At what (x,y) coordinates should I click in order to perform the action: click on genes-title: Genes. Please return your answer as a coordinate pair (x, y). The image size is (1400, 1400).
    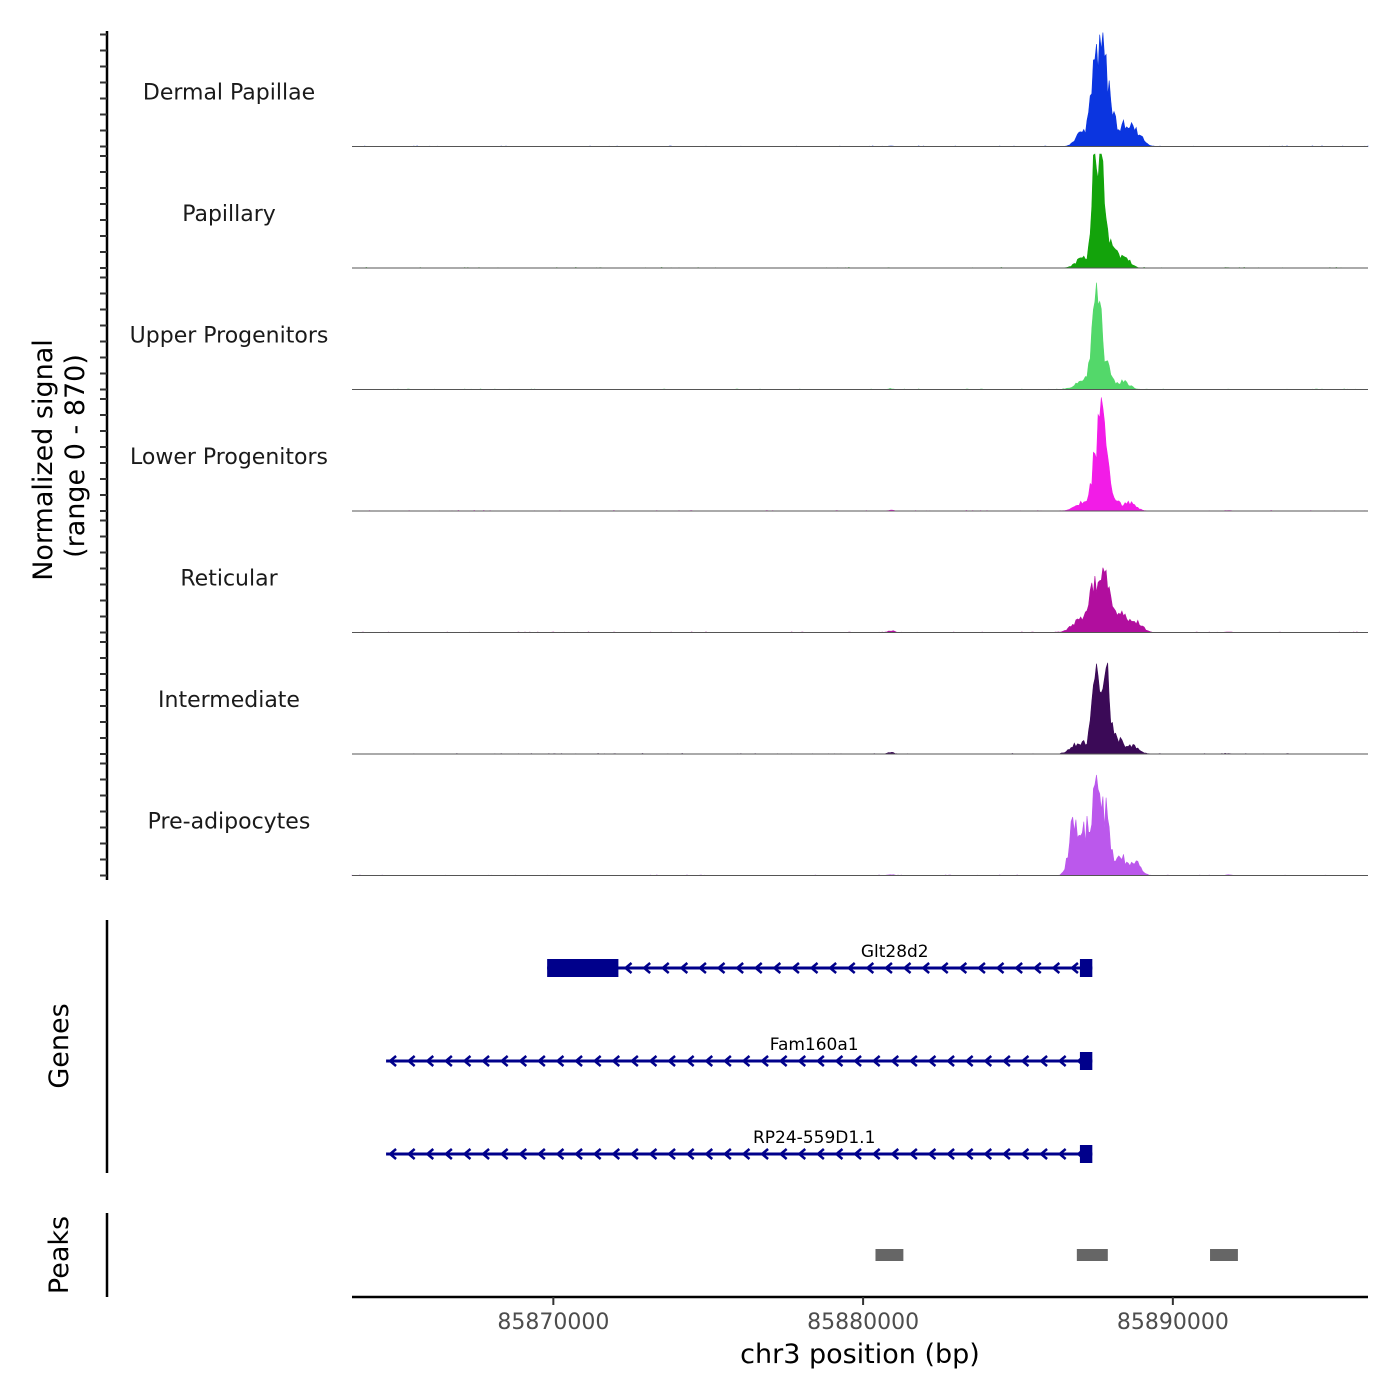
    Looking at the image, I should click on (59, 1045).